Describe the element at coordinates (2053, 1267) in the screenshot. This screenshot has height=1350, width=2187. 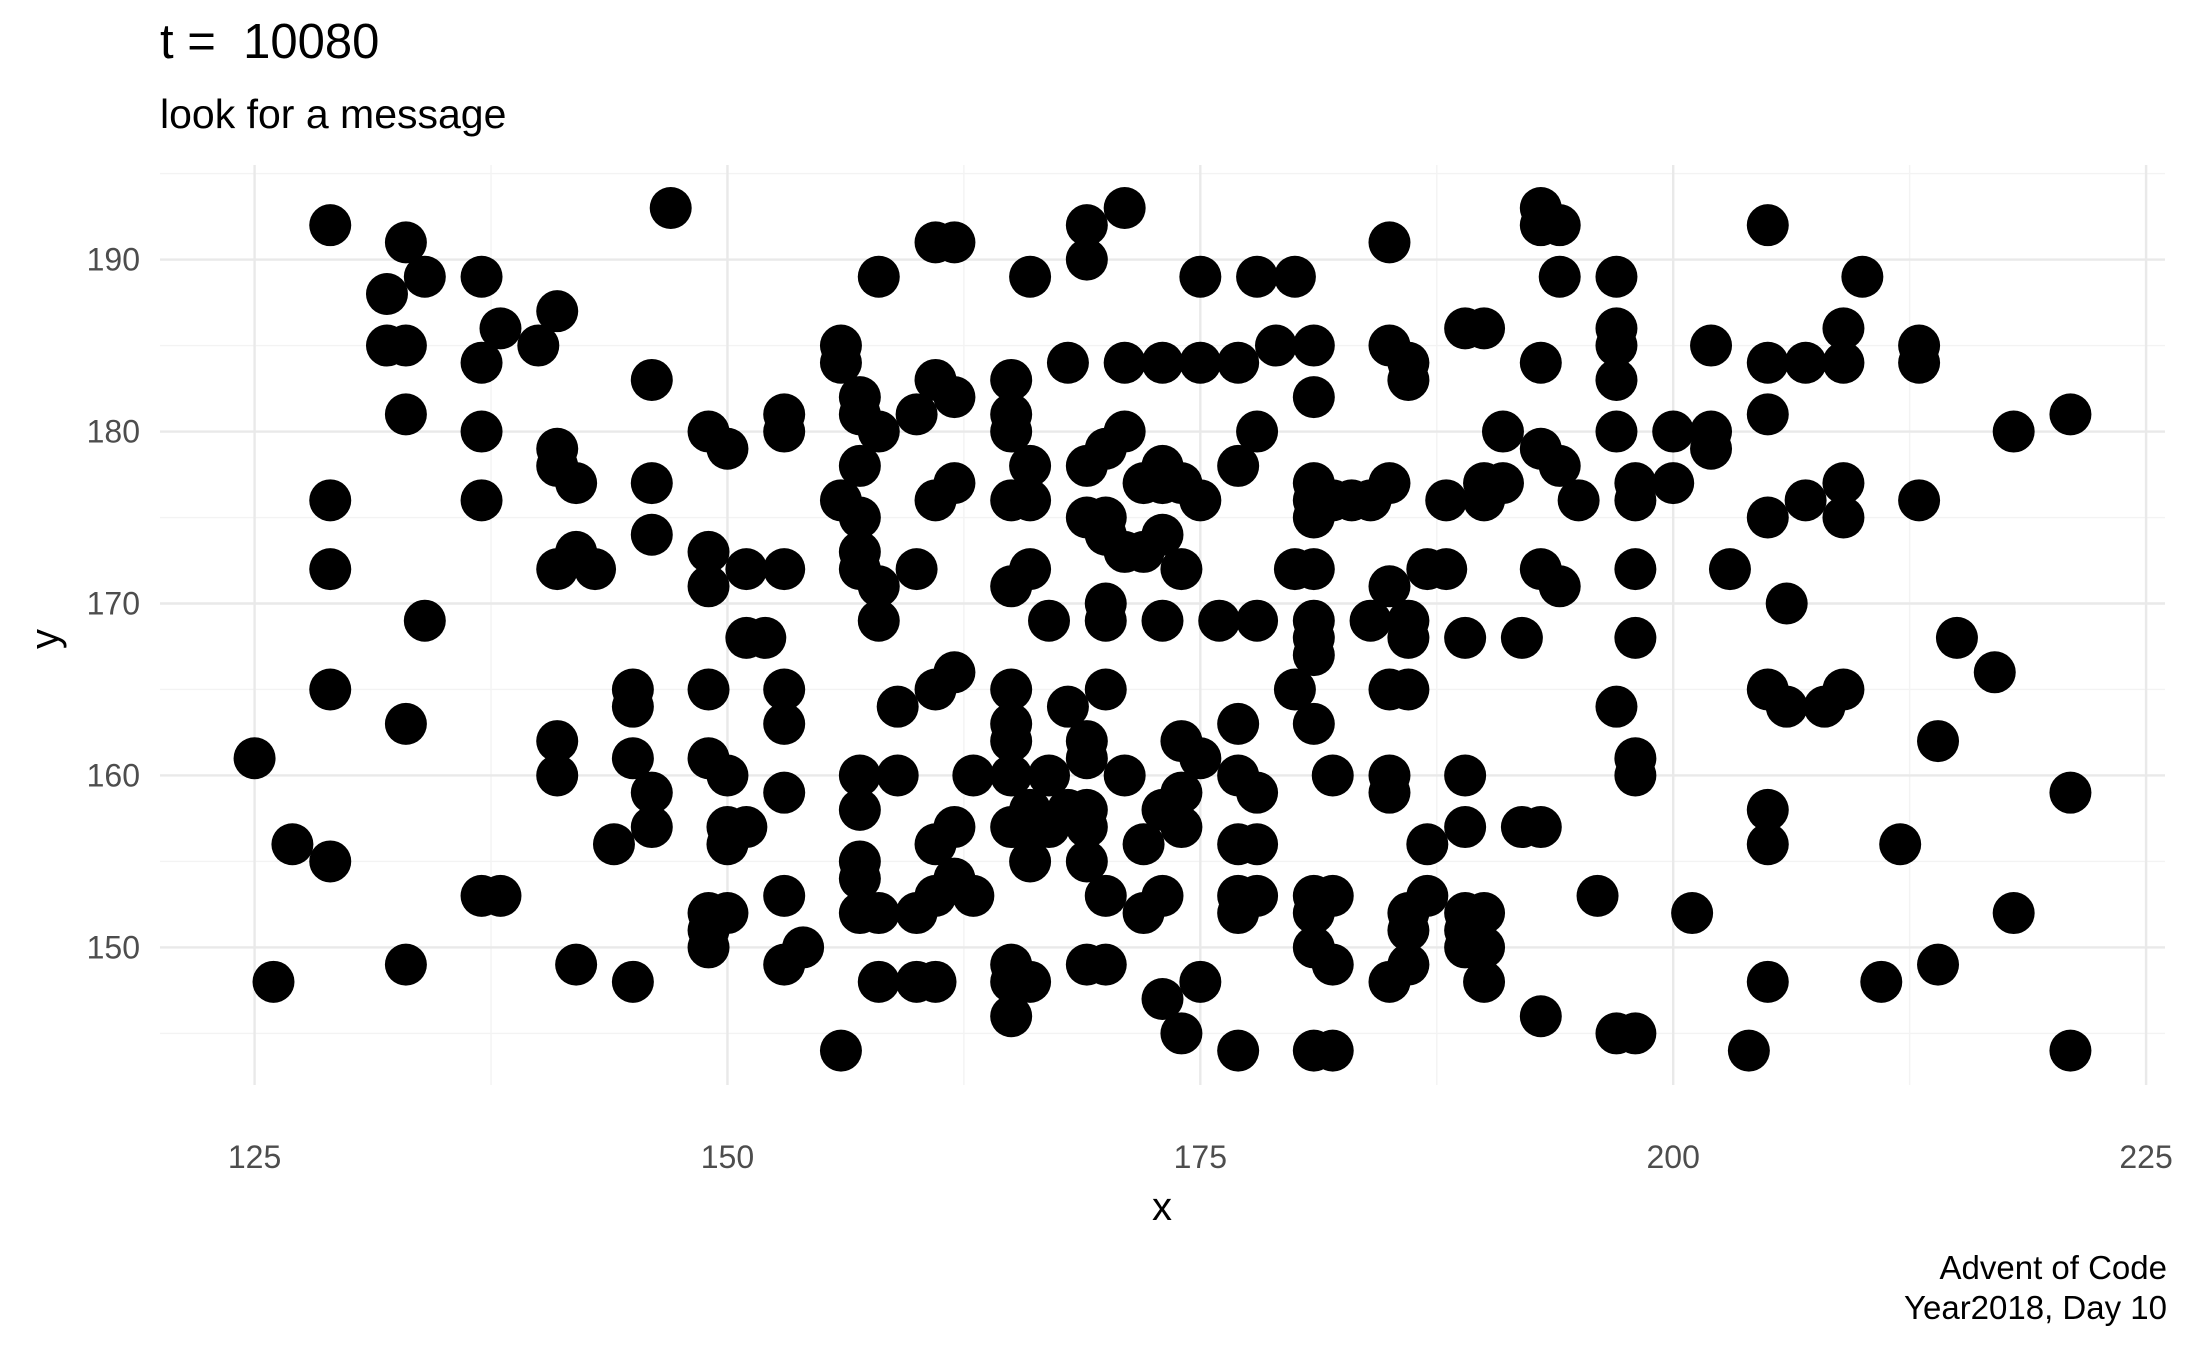
I see `caption-line-1: Advent of Code` at that location.